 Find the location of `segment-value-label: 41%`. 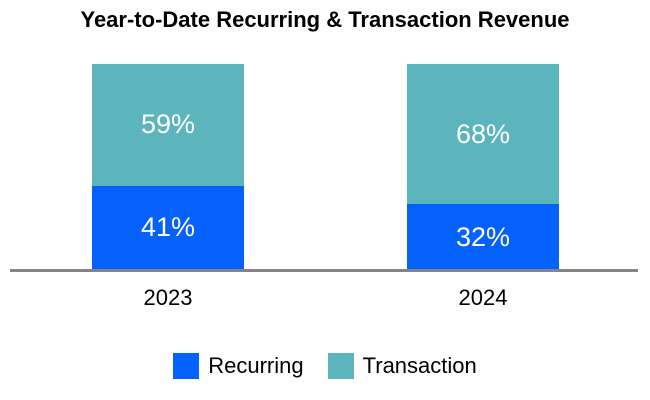

segment-value-label: 41% is located at coordinates (168, 227).